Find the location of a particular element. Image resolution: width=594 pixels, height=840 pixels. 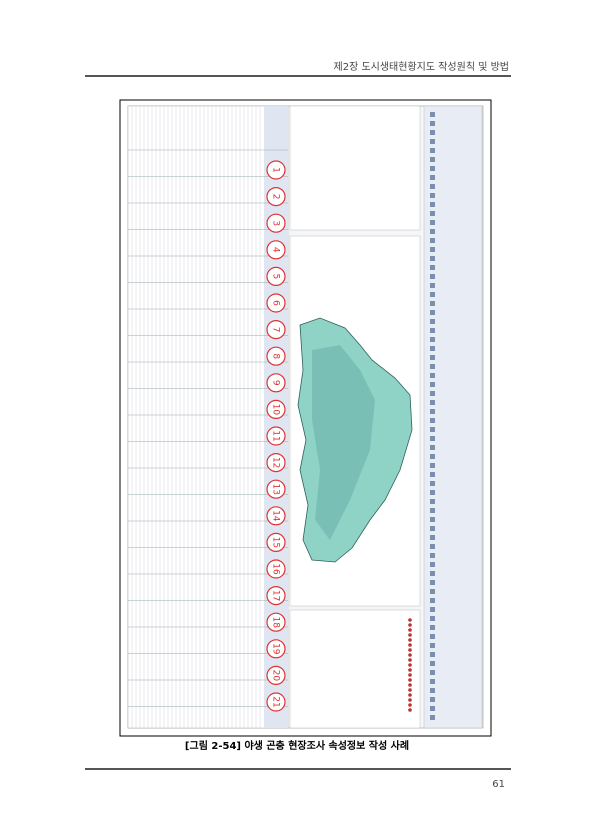

header-title: 제2장 도시생태현황지도 작성원칙 및 방법 is located at coordinates (421, 67).